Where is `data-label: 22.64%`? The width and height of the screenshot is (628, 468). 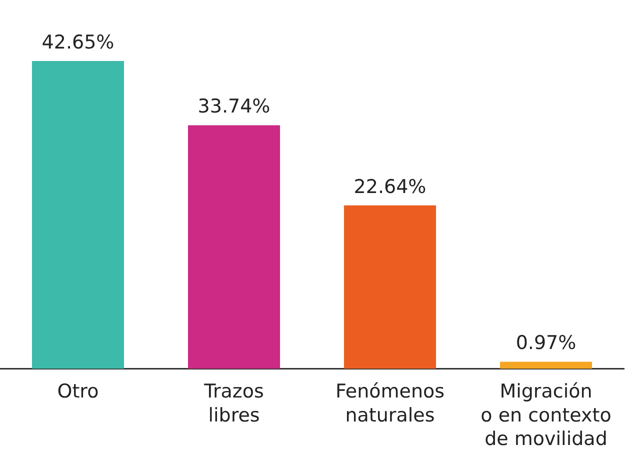 data-label: 22.64% is located at coordinates (390, 187).